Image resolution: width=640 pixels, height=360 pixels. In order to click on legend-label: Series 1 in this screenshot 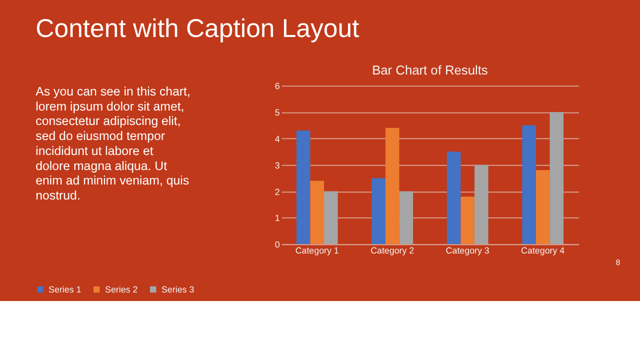, I will do `click(65, 289)`.